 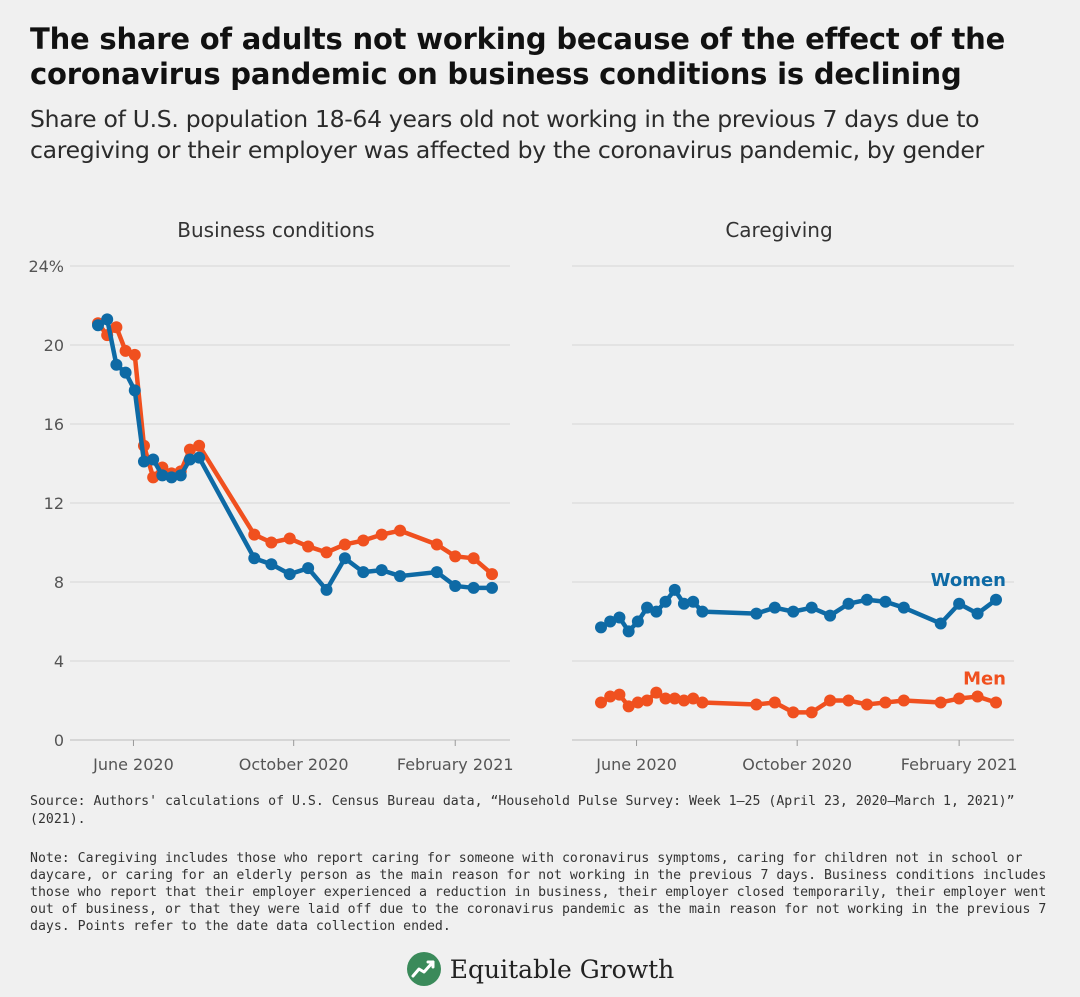 I want to click on brand-name: Equitable Growth, so click(x=562, y=969).